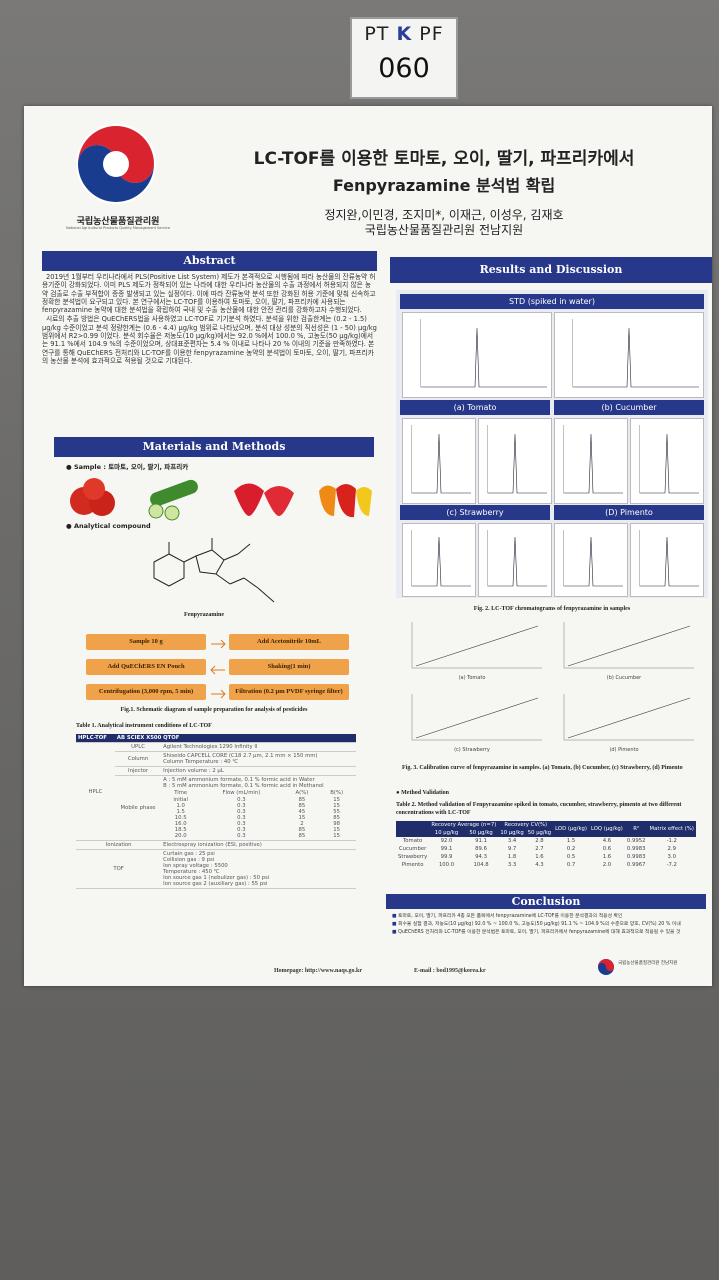 The width and height of the screenshot is (719, 1280). Describe the element at coordinates (446, 841) in the screenshot. I see `table2-cell: 92.0` at that location.